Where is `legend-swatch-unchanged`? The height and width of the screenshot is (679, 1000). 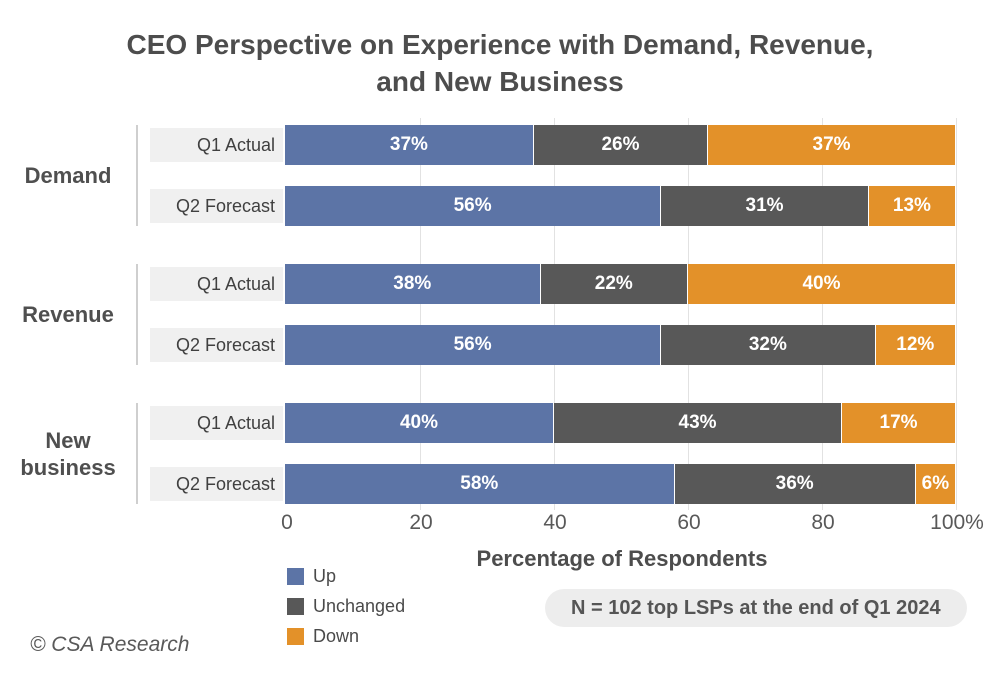
legend-swatch-unchanged is located at coordinates (295, 606).